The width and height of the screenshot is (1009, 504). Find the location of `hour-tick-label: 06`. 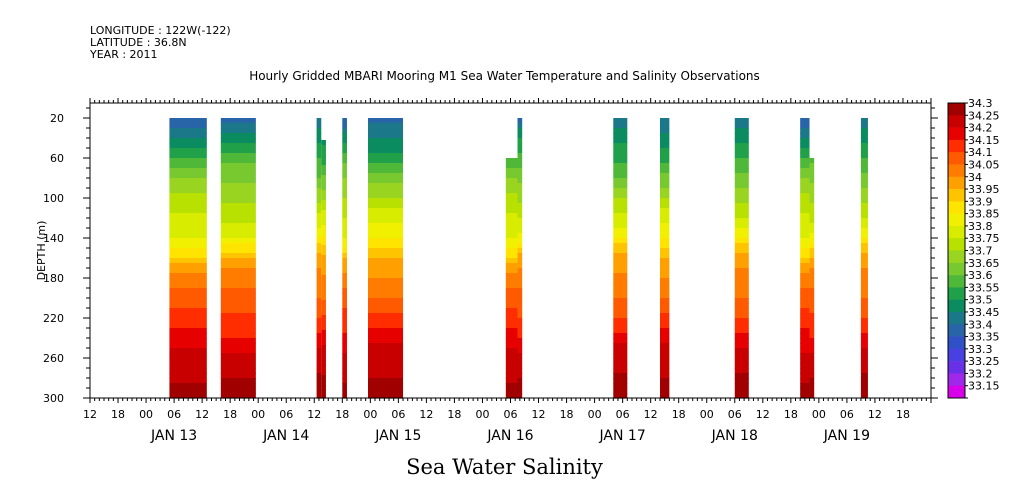

hour-tick-label: 06 is located at coordinates (286, 414).